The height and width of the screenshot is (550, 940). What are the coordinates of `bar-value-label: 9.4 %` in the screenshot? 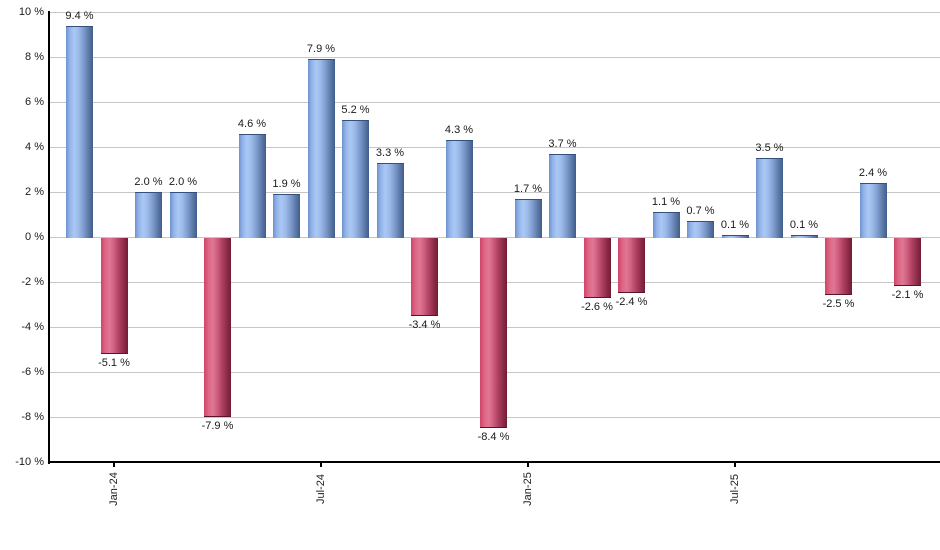 It's located at (79, 15).